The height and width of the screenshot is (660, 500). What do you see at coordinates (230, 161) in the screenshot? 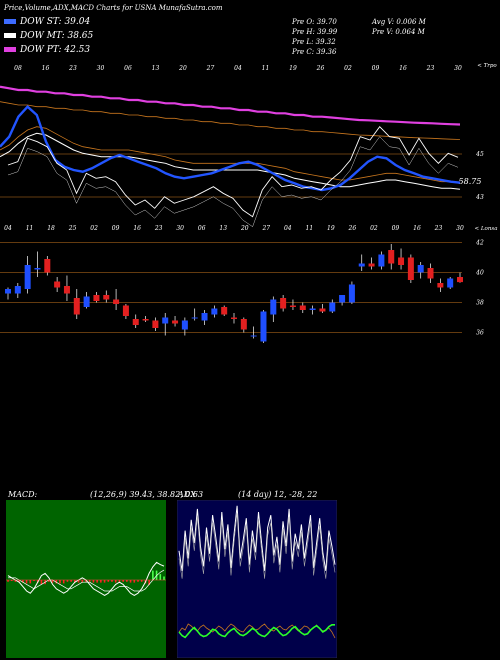
I see `ema-mid-line` at bounding box center [230, 161].